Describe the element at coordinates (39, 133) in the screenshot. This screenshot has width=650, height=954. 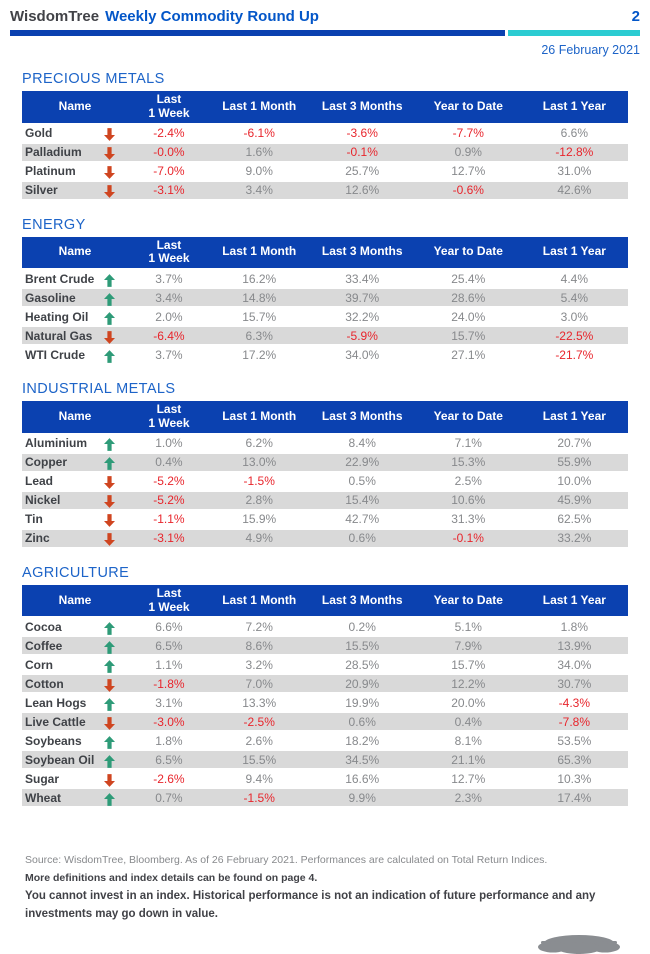
I see `commodity-name: Gold` at that location.